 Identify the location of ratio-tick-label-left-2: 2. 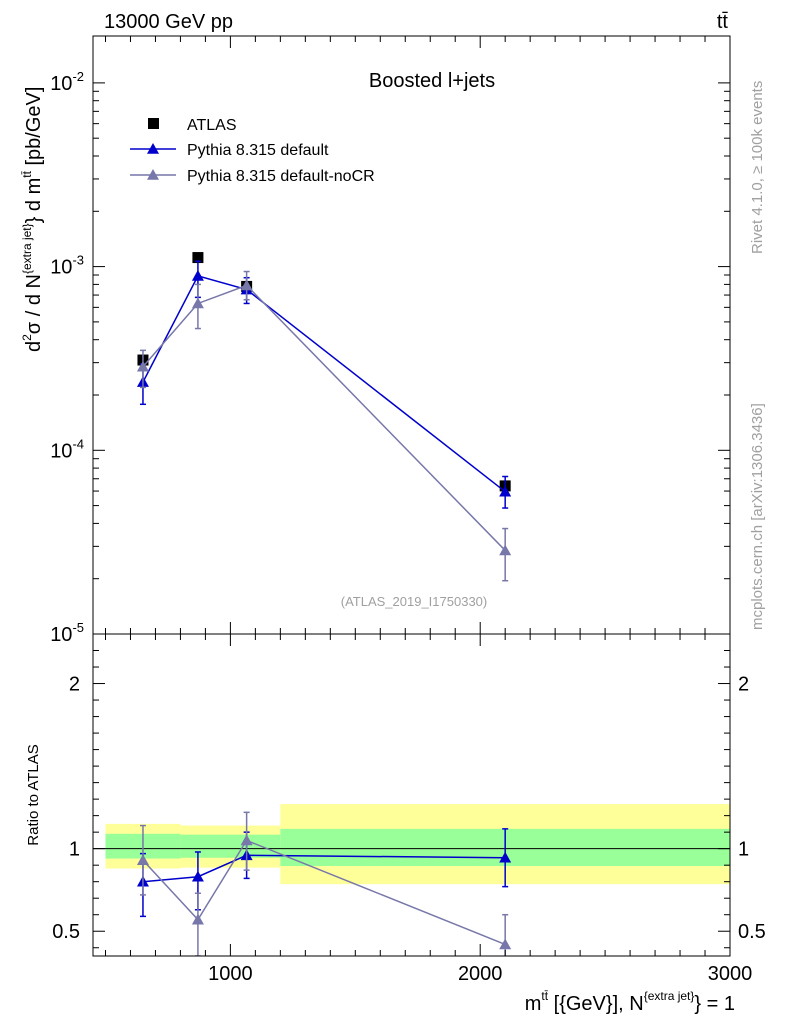
(74, 685).